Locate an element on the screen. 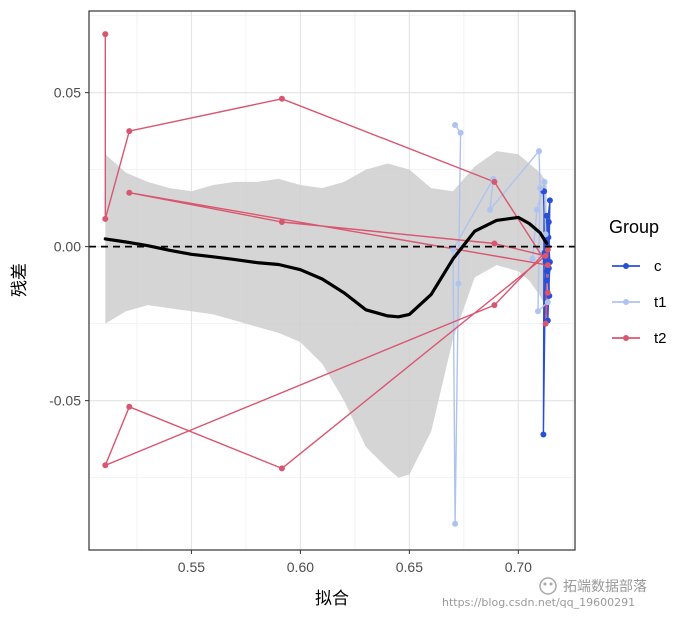  y-tick-label: 0.00 is located at coordinates (67, 247).